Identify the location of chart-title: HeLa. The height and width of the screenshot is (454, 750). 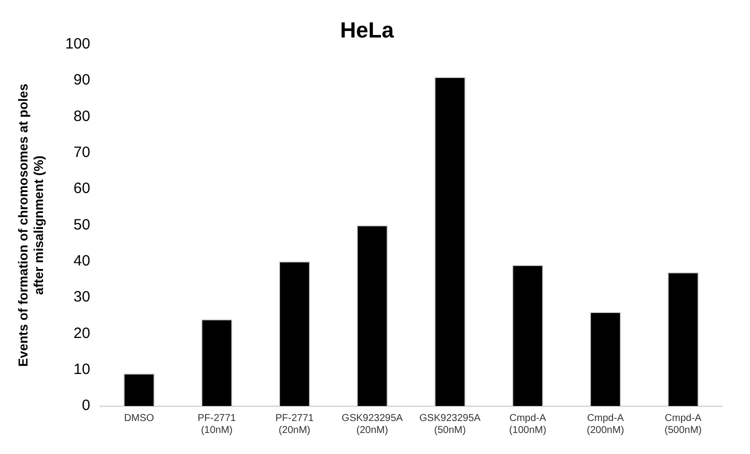
(367, 29).